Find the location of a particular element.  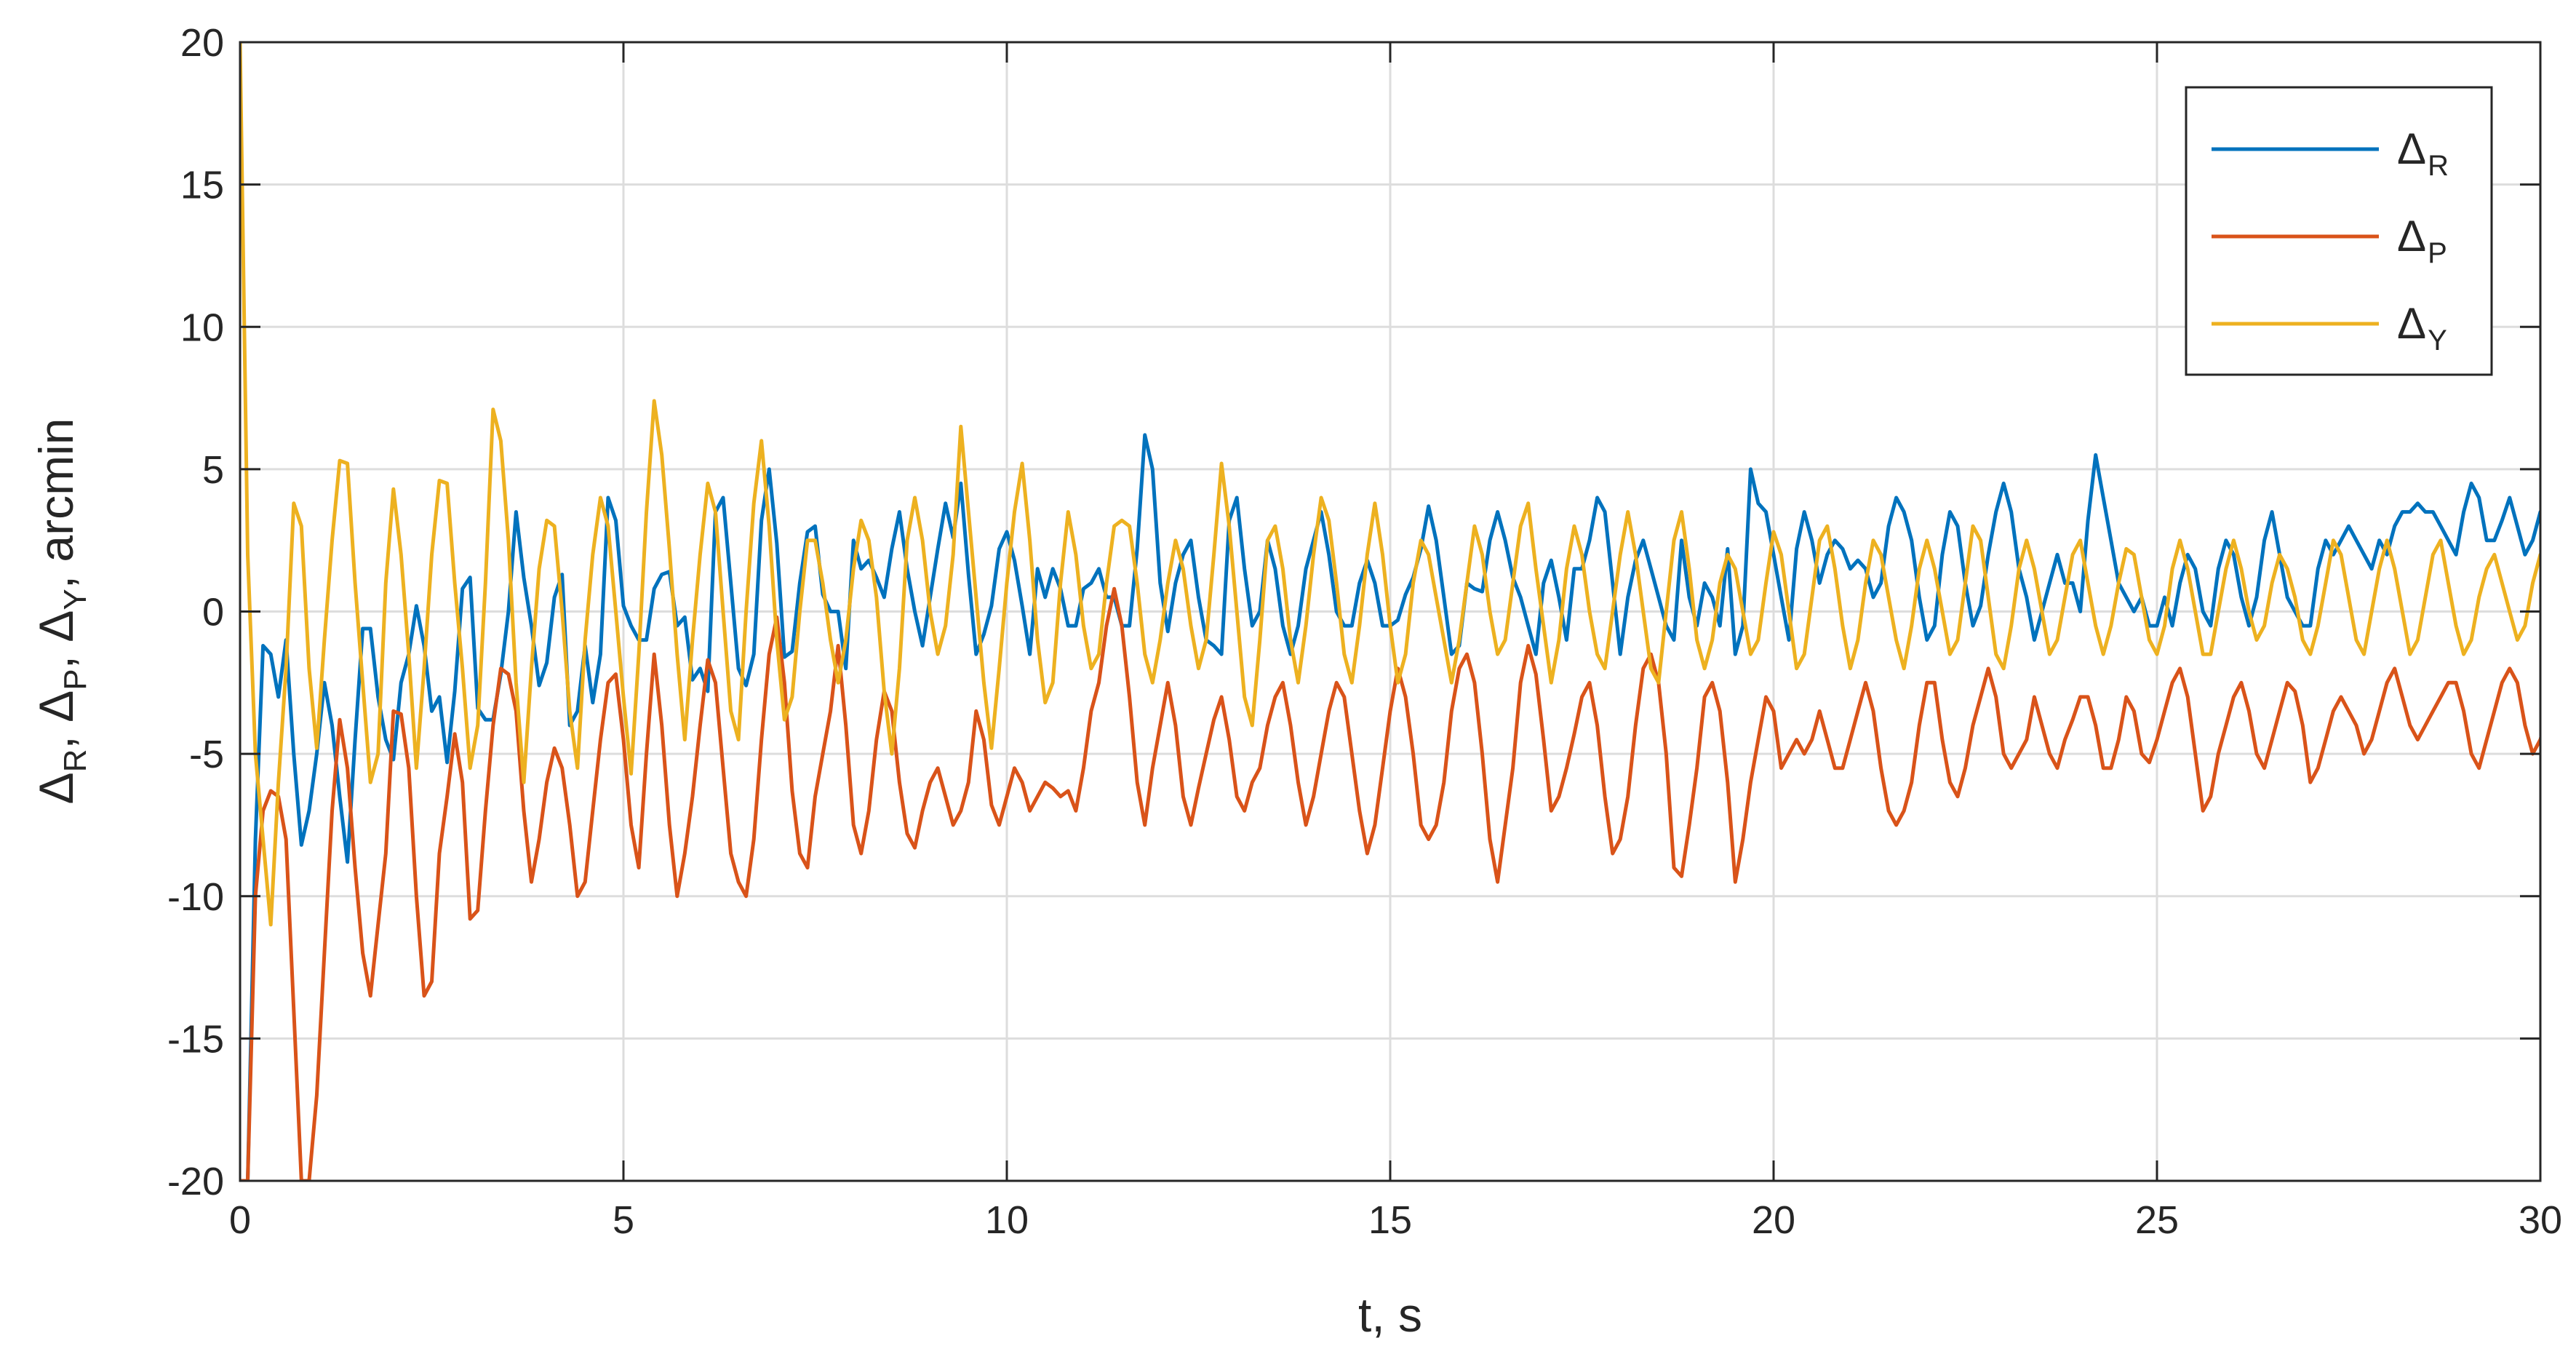

y-tick-label: -5 is located at coordinates (206, 754).